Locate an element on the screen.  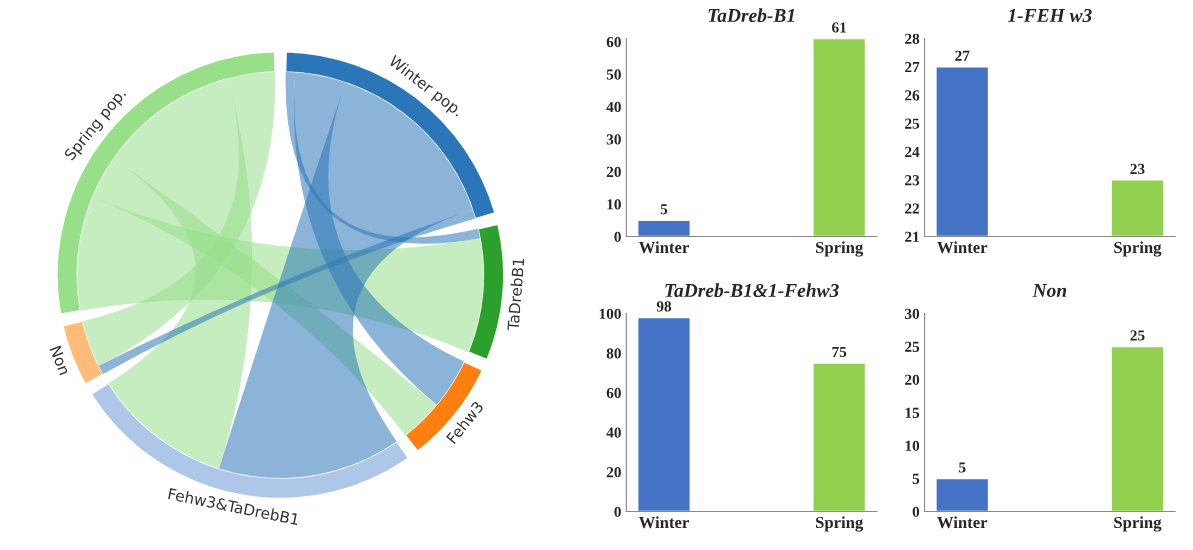
chart-title: 1-FEH w3 is located at coordinates (1049, 15).